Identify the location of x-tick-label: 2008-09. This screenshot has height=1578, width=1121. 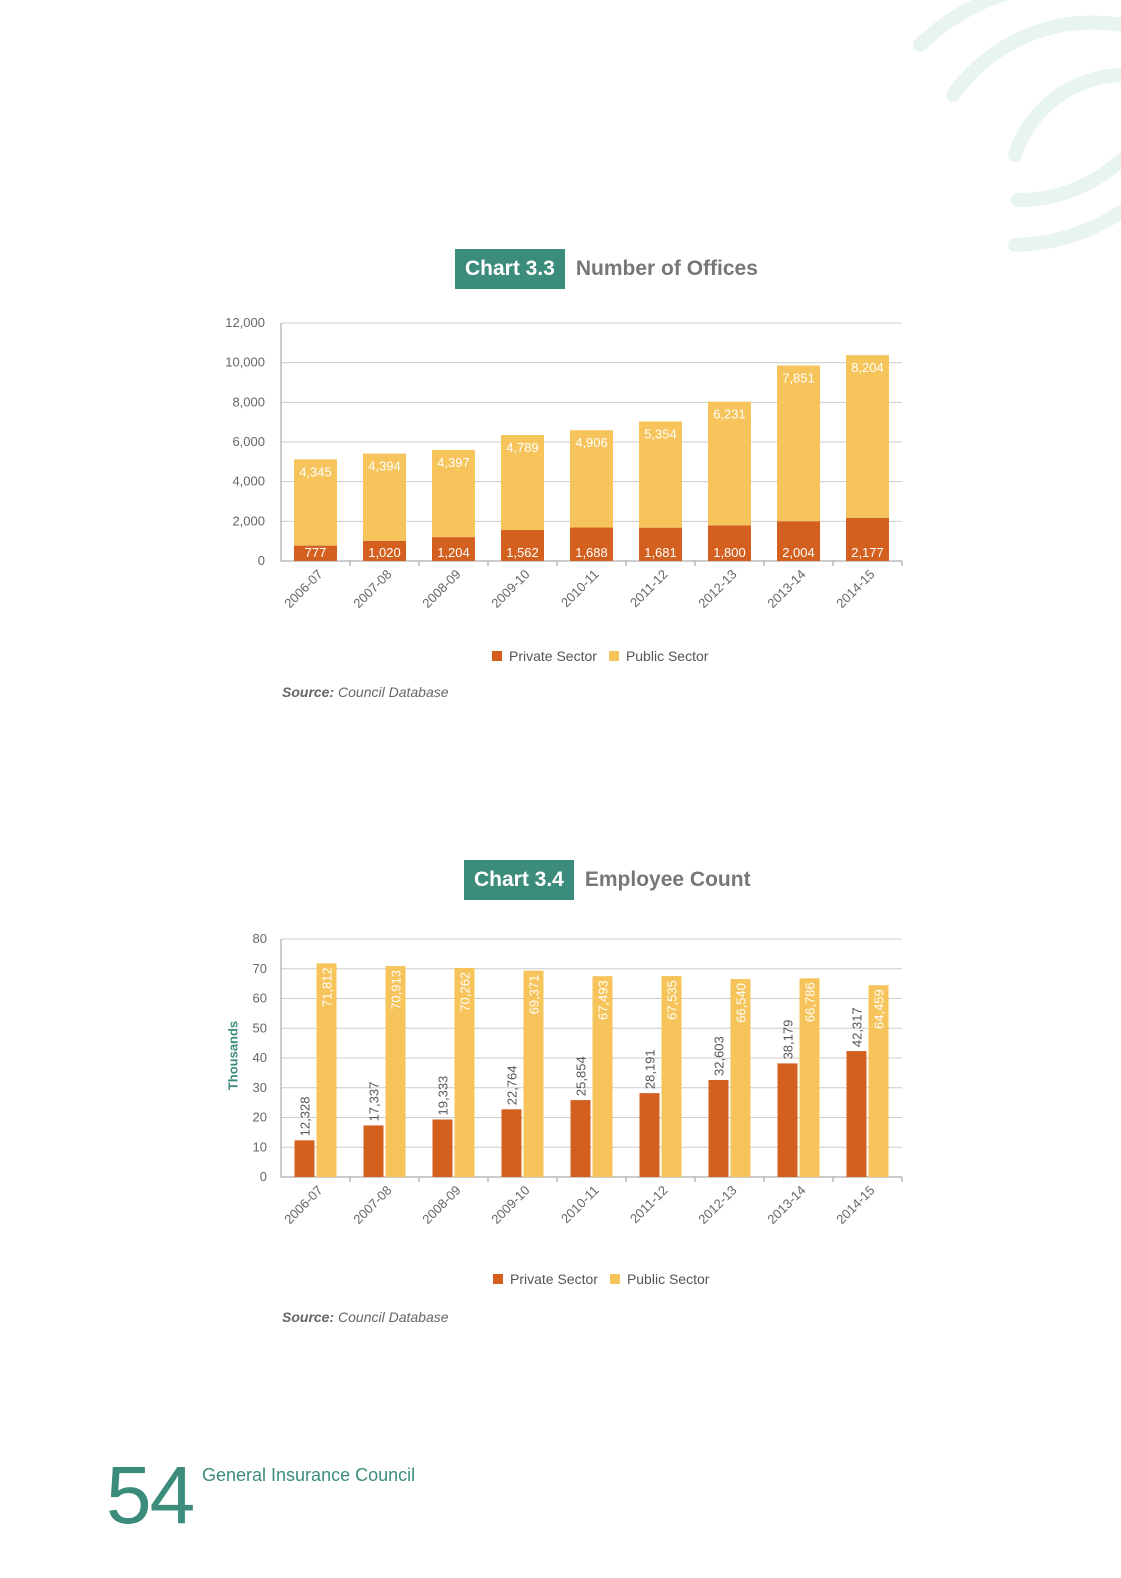
(441, 1205).